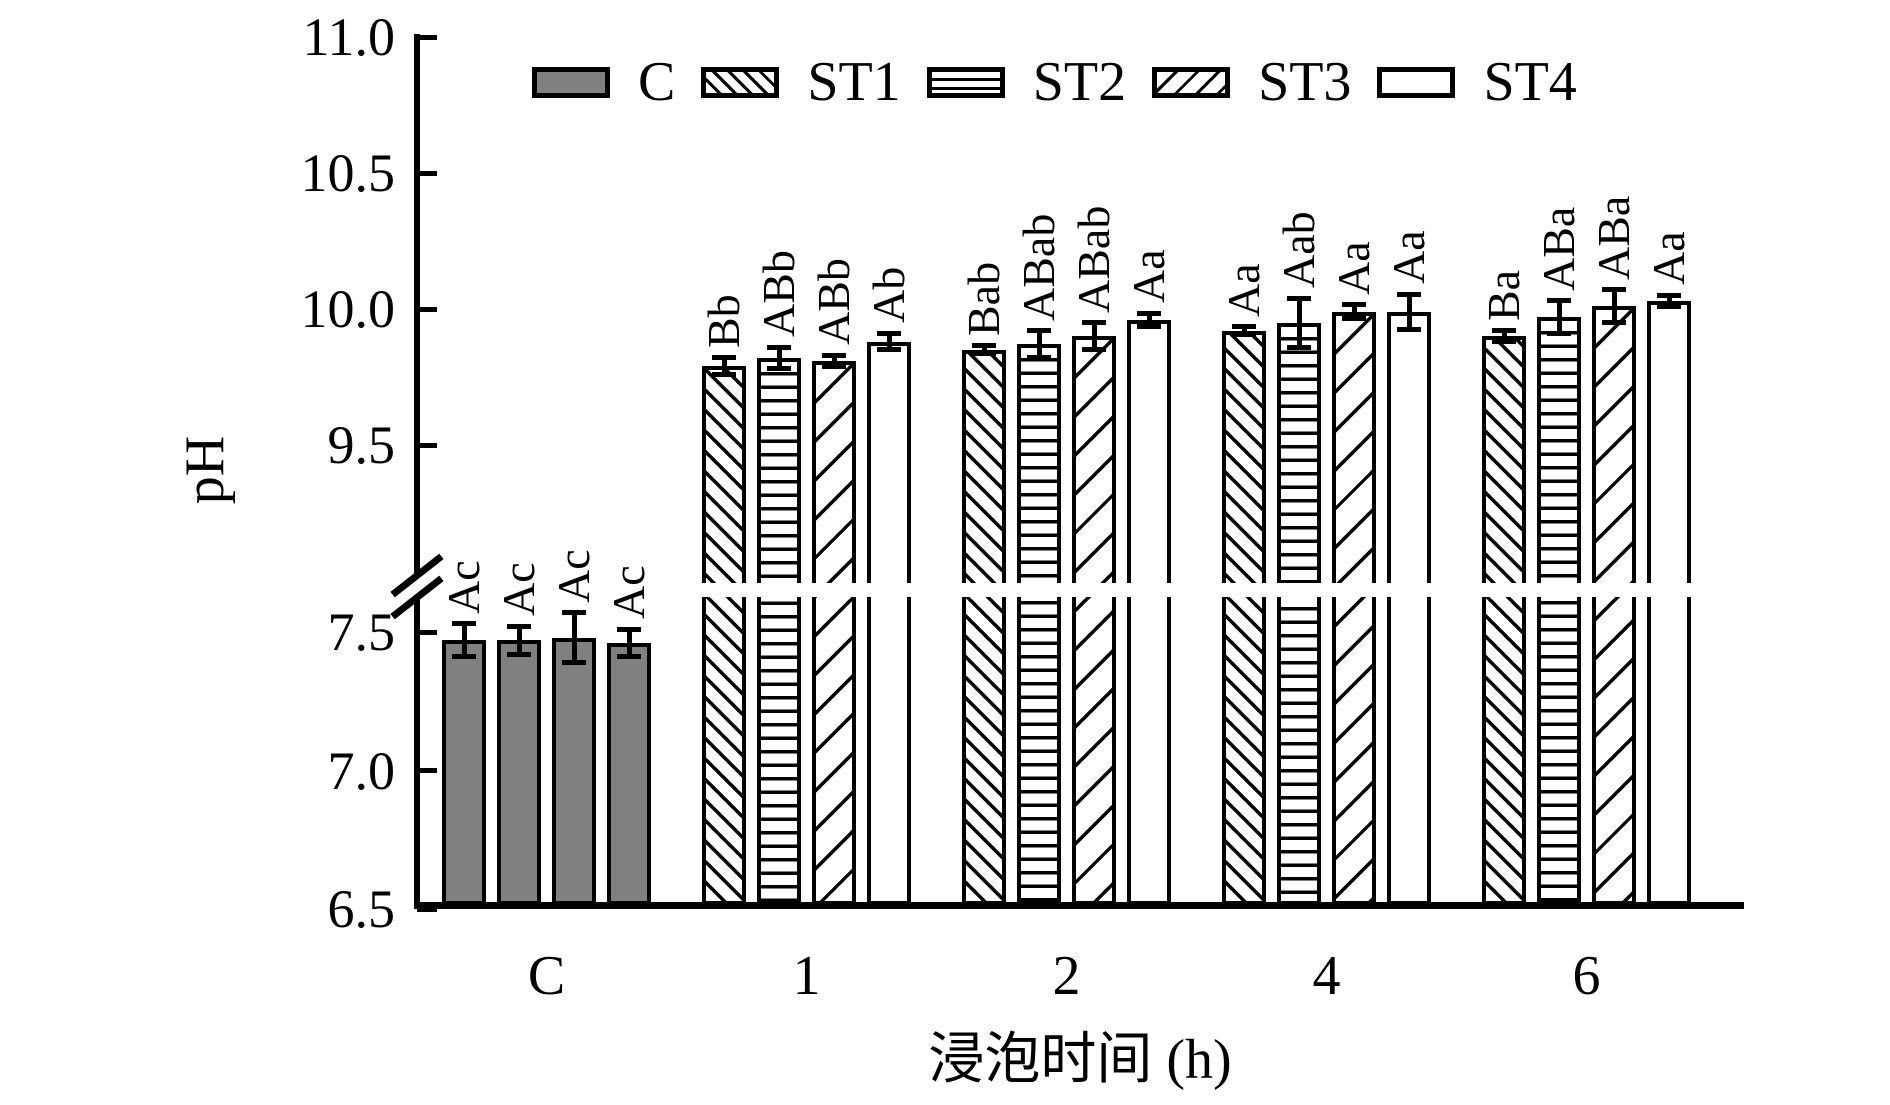 This screenshot has height=1105, width=1890. I want to click on significance-label: Ba, so click(1503, 295).